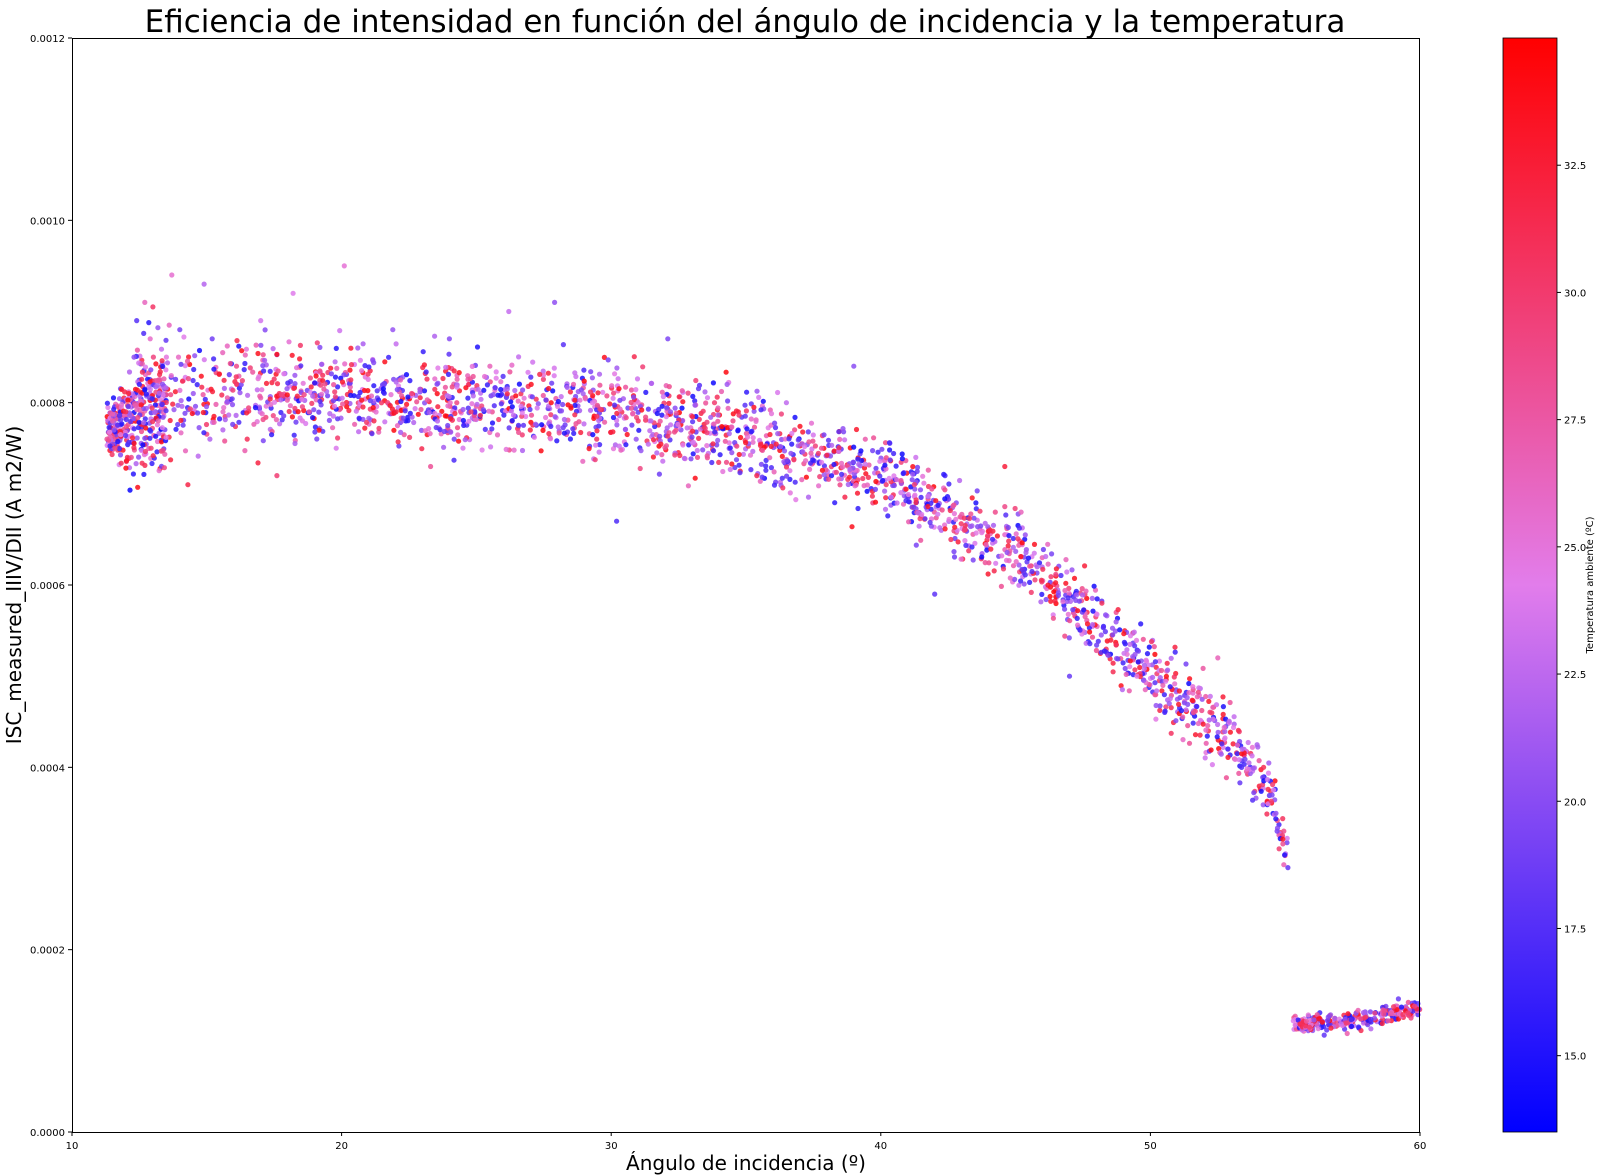 This screenshot has height=1175, width=1600. What do you see at coordinates (1575, 929) in the screenshot?
I see `colorbar-tick-label: 17.5` at bounding box center [1575, 929].